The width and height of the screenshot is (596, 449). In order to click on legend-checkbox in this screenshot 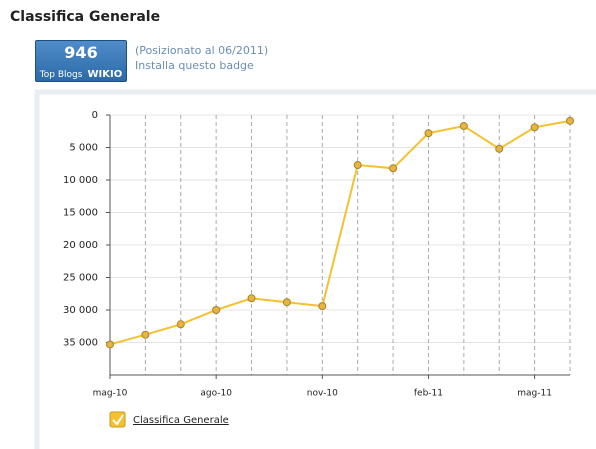, I will do `click(117, 419)`.